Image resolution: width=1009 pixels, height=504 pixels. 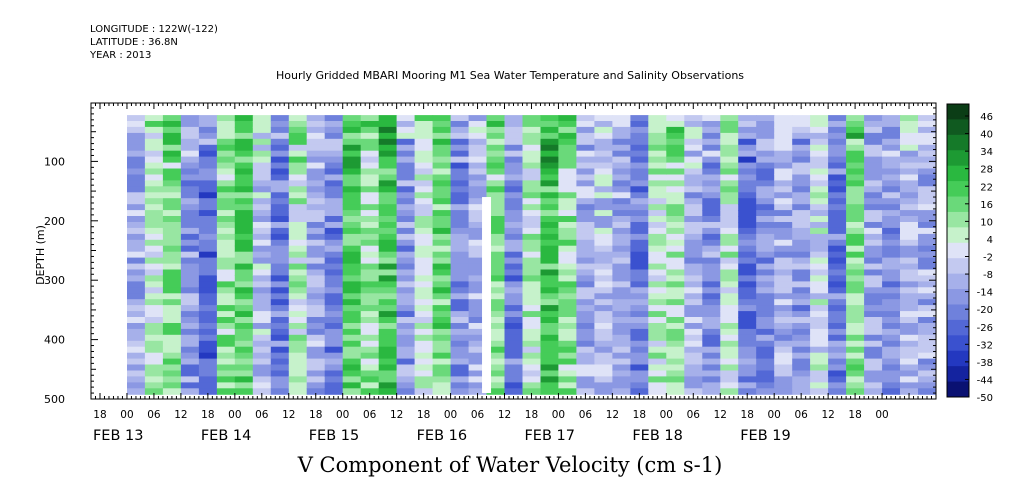 I want to click on colorbar-label: -2, so click(x=988, y=258).